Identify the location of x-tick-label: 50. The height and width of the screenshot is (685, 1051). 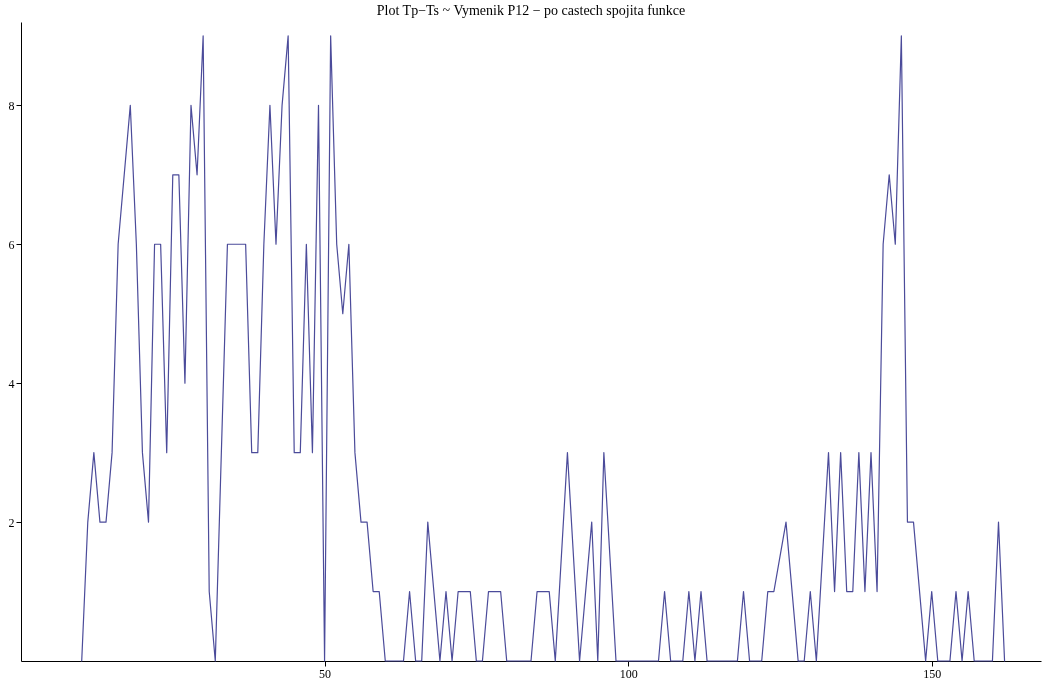
(325, 673).